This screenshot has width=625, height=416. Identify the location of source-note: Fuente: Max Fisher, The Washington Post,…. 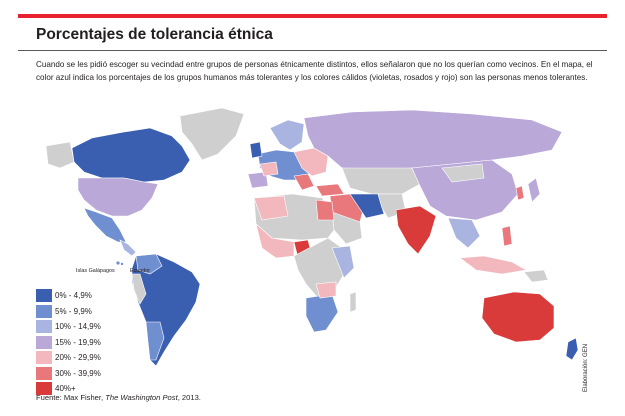
(118, 397).